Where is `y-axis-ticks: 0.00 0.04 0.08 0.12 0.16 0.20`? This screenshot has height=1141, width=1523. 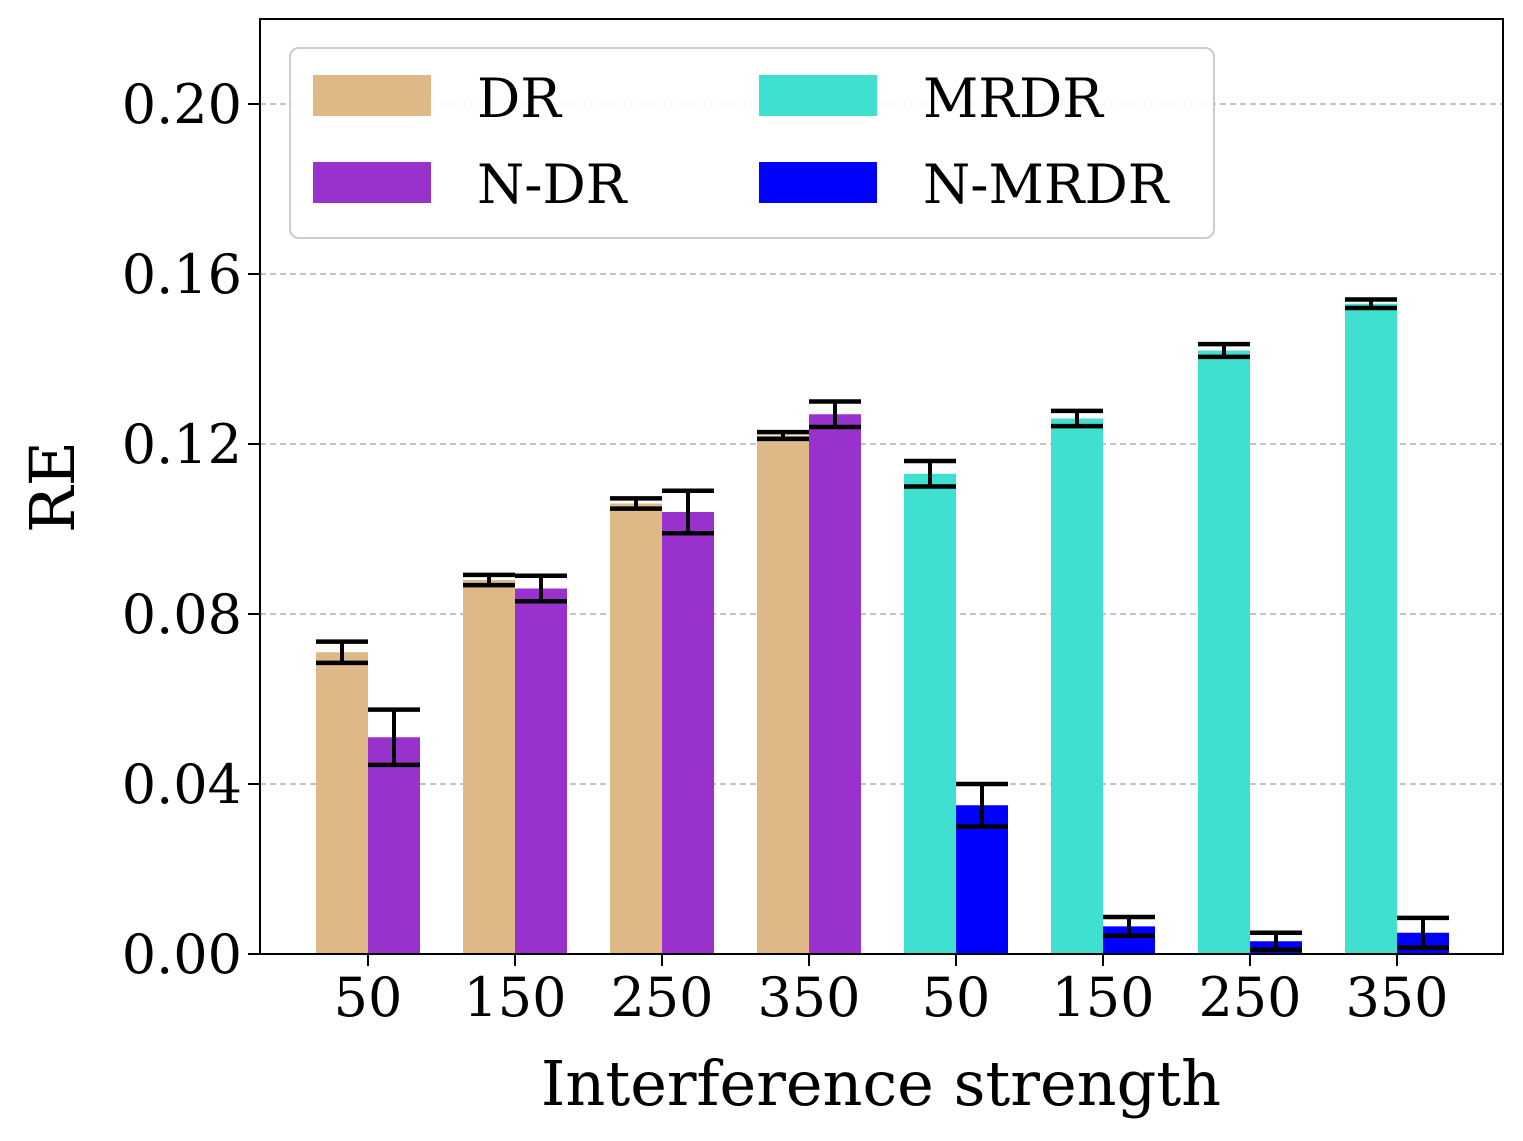
y-axis-ticks: 0.00 0.04 0.08 0.12 0.16 0.20 is located at coordinates (191, 529).